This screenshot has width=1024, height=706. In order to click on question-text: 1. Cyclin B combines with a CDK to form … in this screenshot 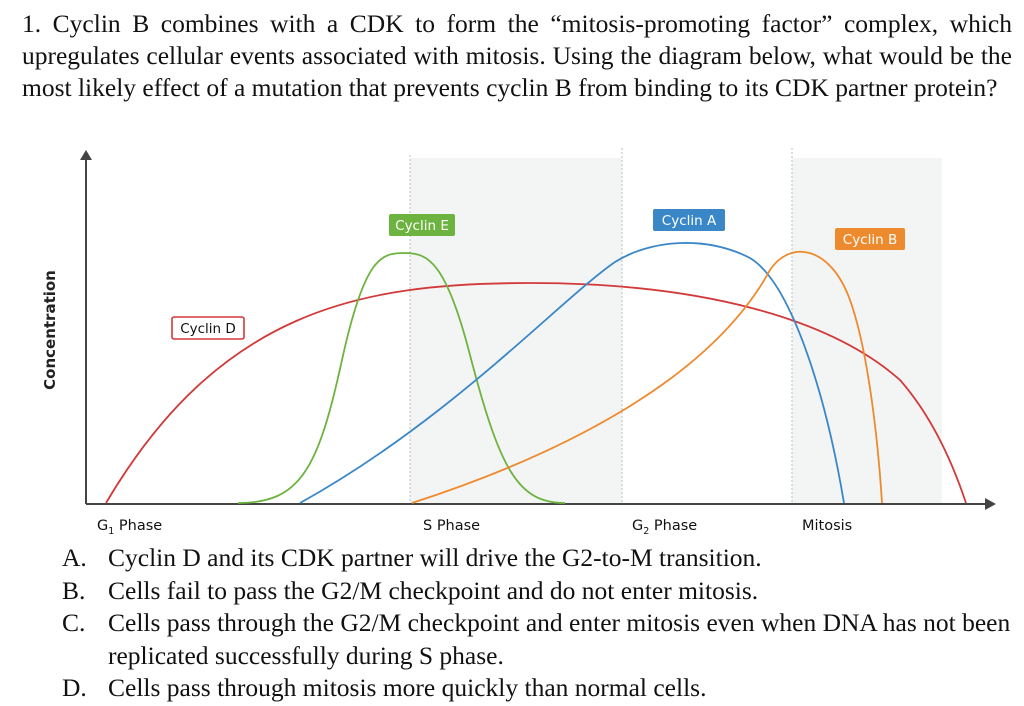, I will do `click(517, 55)`.